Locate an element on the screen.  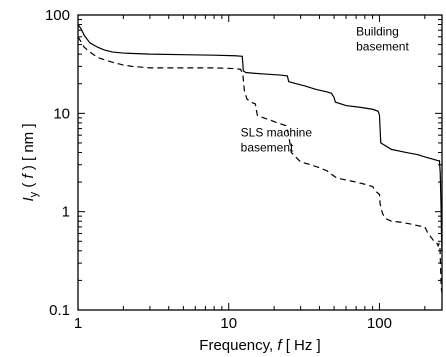
y-tick-label: 1 is located at coordinates (66, 212).